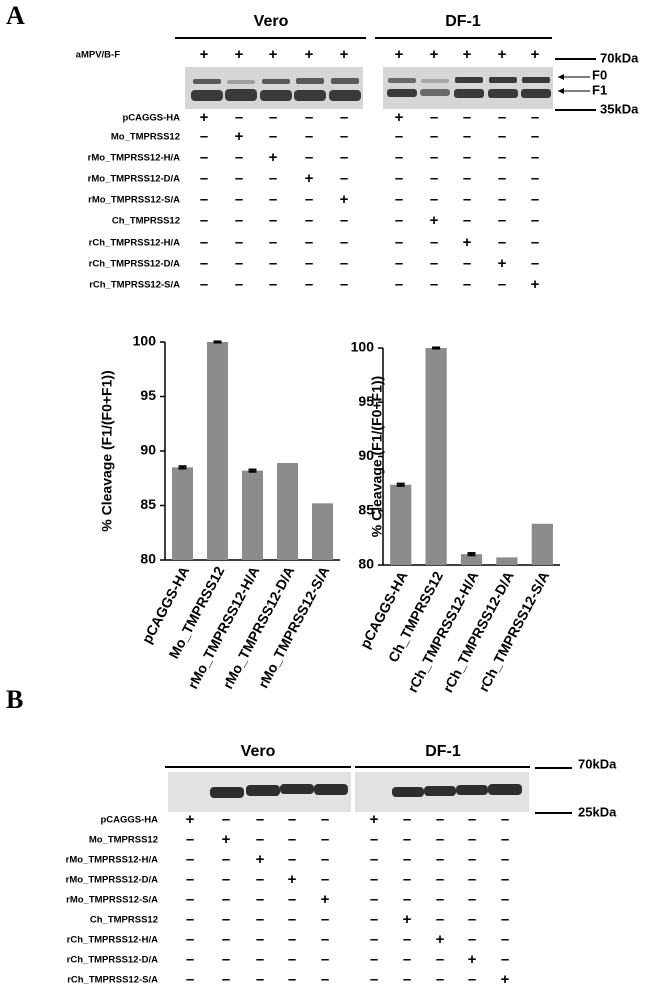 Image resolution: width=650 pixels, height=988 pixels. Describe the element at coordinates (561, 91) in the screenshot. I see `arrow` at that location.